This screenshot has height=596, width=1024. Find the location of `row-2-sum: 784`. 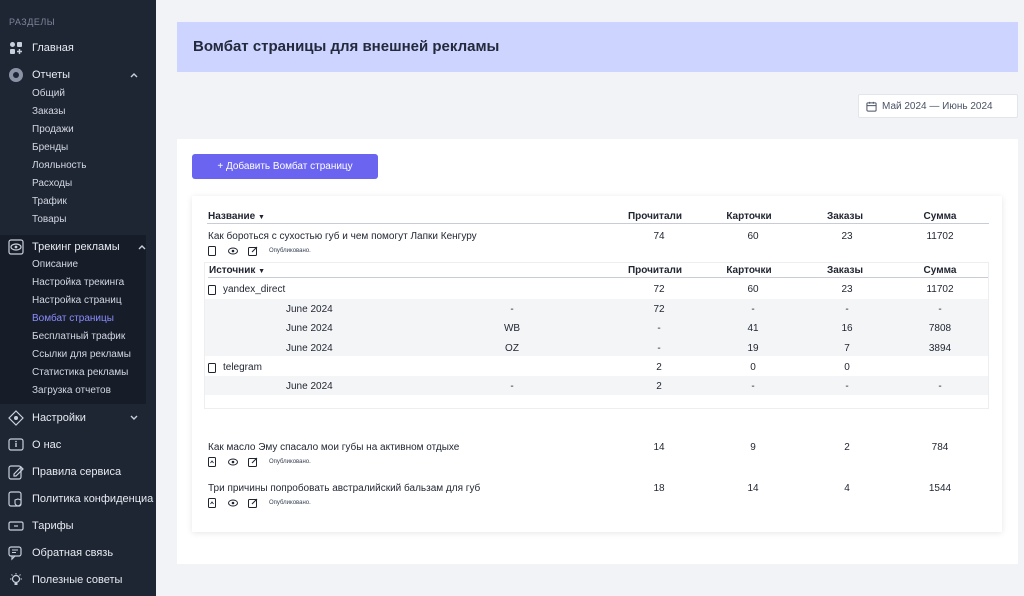

row-2-sum: 784 is located at coordinates (940, 447).